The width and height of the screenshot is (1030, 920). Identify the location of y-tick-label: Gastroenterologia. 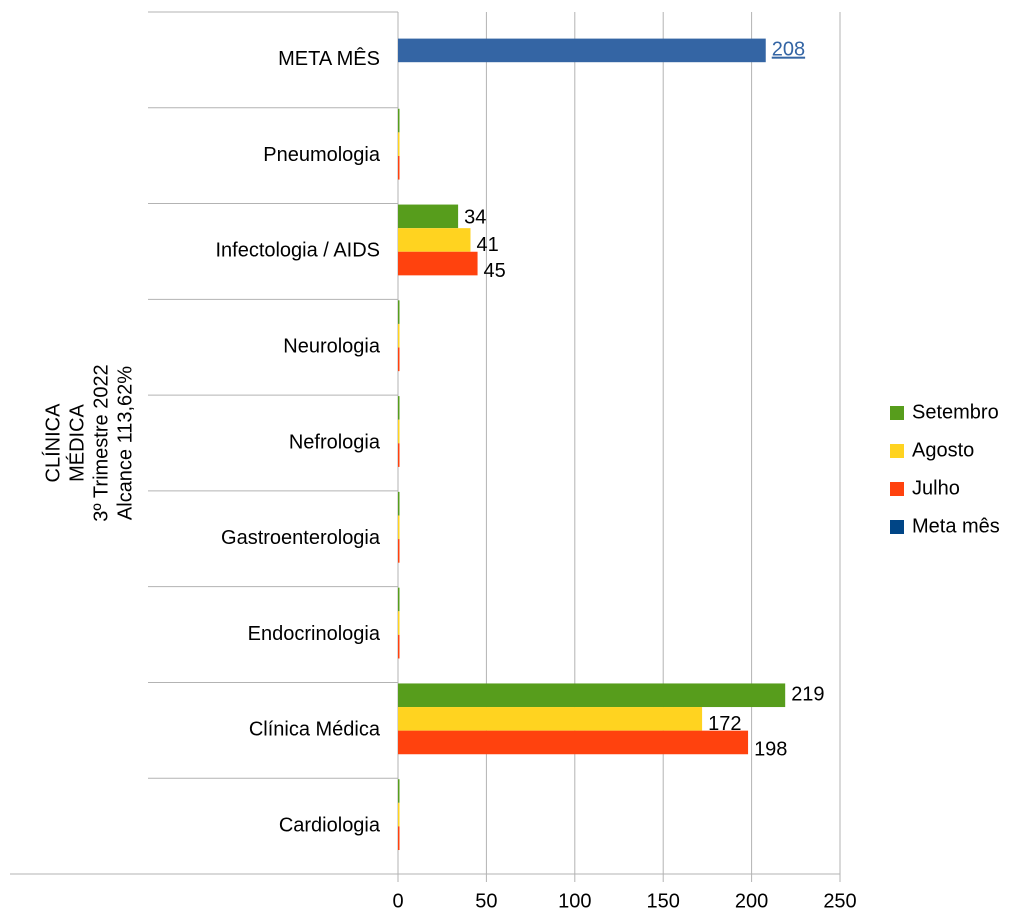
(301, 538).